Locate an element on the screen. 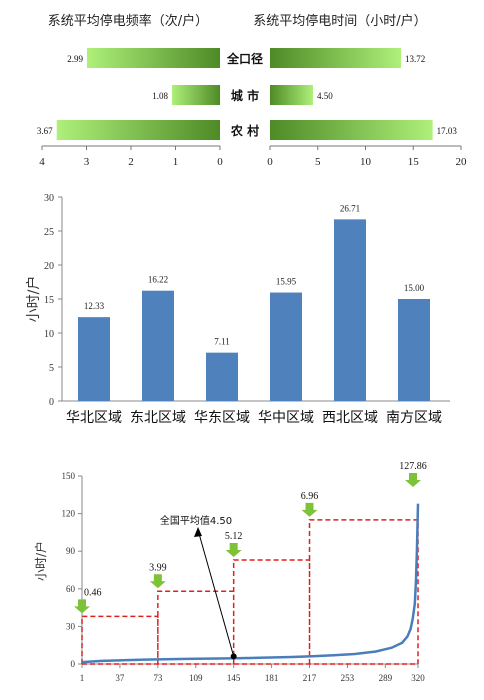 This screenshot has width=484, height=700. c3-x-tick-label: 253 is located at coordinates (348, 678).